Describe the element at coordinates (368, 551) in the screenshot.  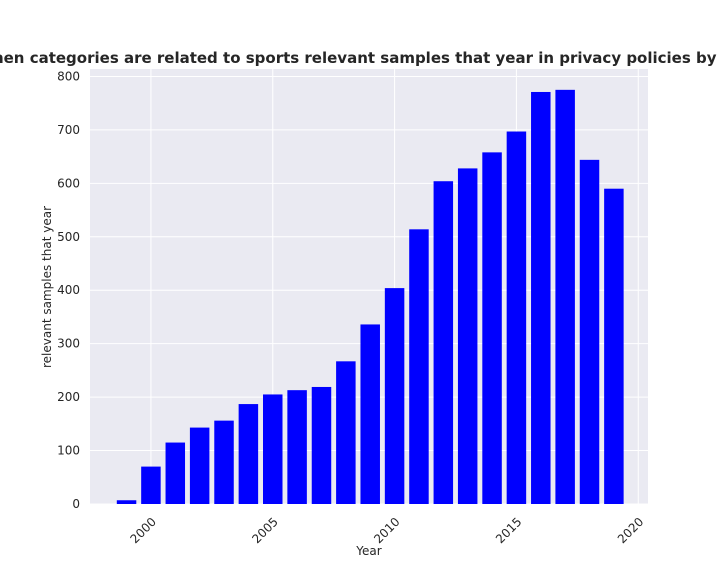
I see `x-axis-label: Year` at that location.